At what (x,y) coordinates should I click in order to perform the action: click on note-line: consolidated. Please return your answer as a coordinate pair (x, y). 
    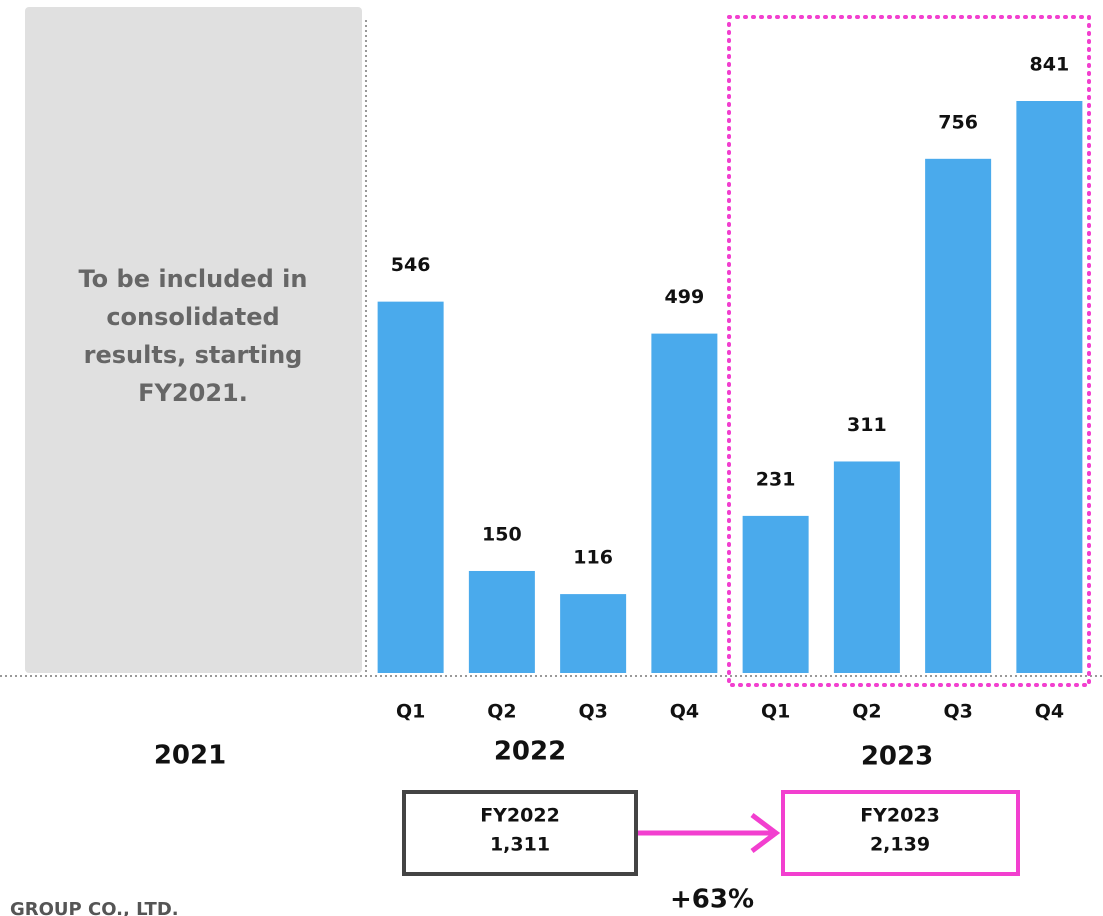
    Looking at the image, I should click on (192, 317).